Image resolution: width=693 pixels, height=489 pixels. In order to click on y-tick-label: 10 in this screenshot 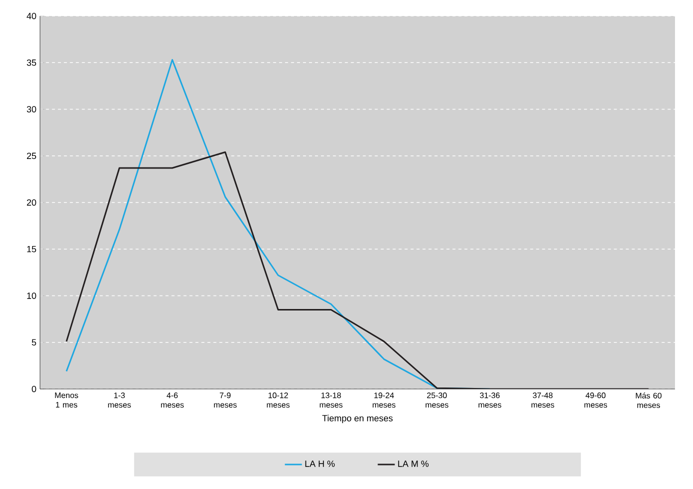, I will do `click(31, 295)`.